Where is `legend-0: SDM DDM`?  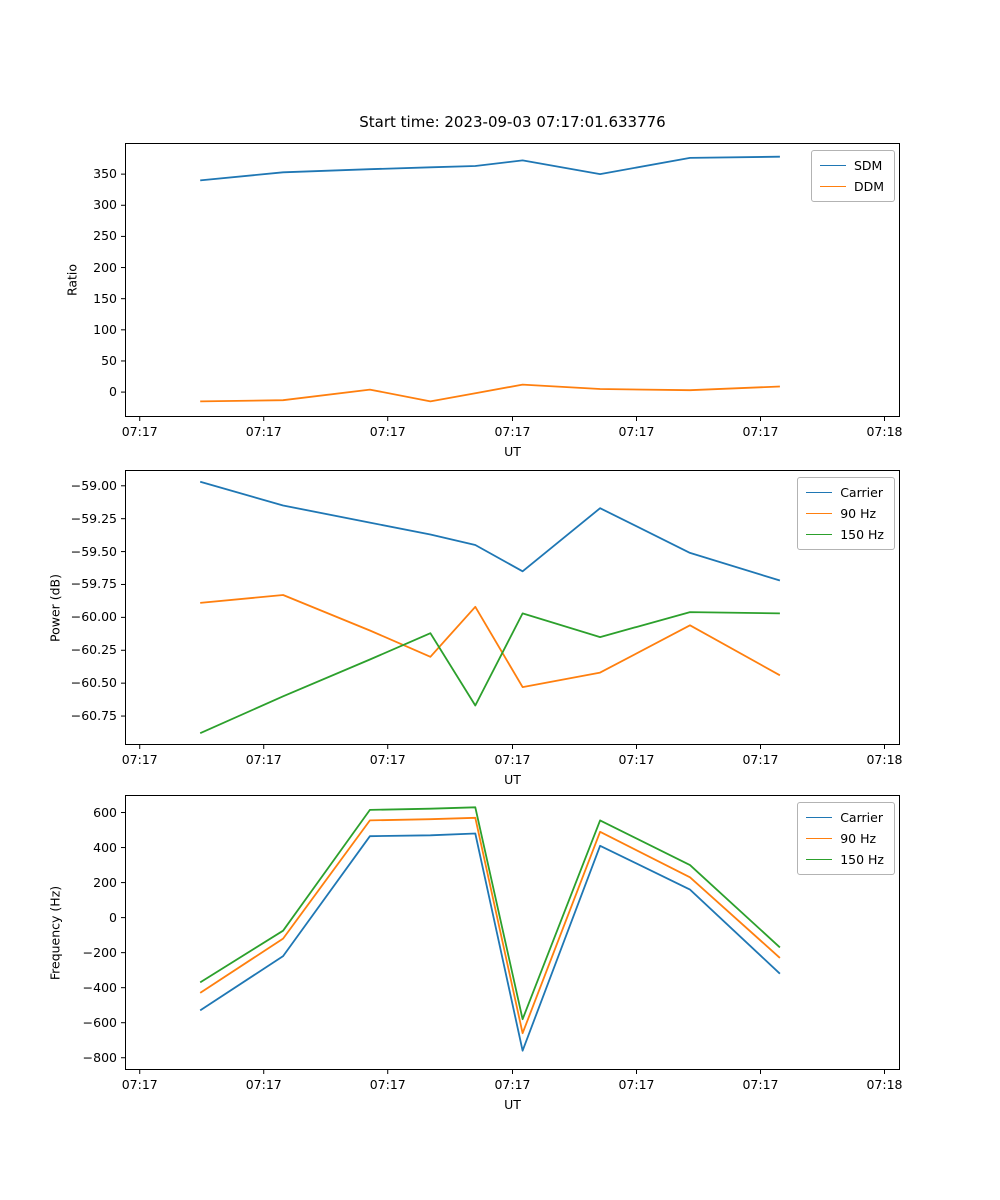 legend-0: SDM DDM is located at coordinates (852, 176).